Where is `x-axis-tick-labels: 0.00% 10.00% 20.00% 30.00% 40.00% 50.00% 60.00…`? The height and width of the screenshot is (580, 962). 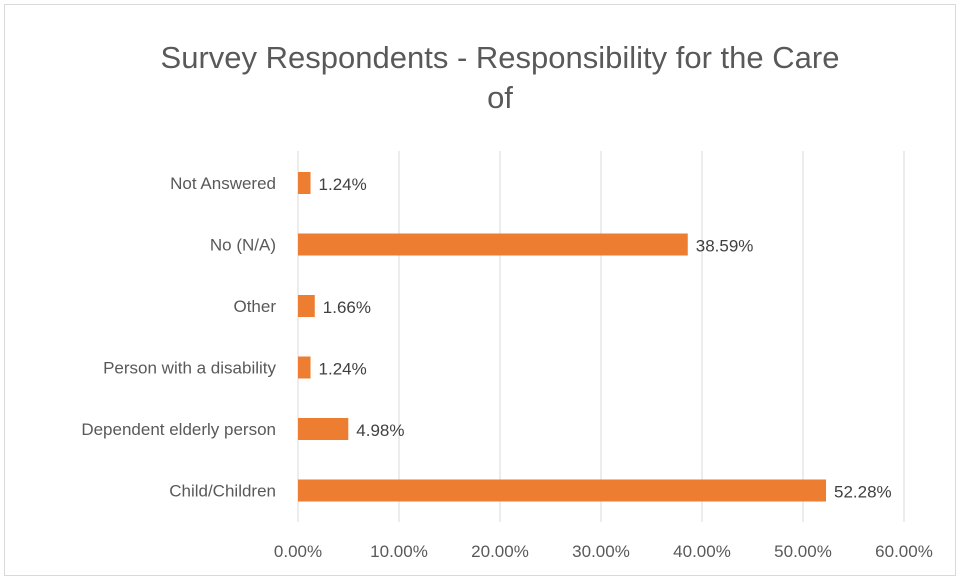
x-axis-tick-labels: 0.00% 10.00% 20.00% 30.00% 40.00% 50.00% 60.00… is located at coordinates (603, 551).